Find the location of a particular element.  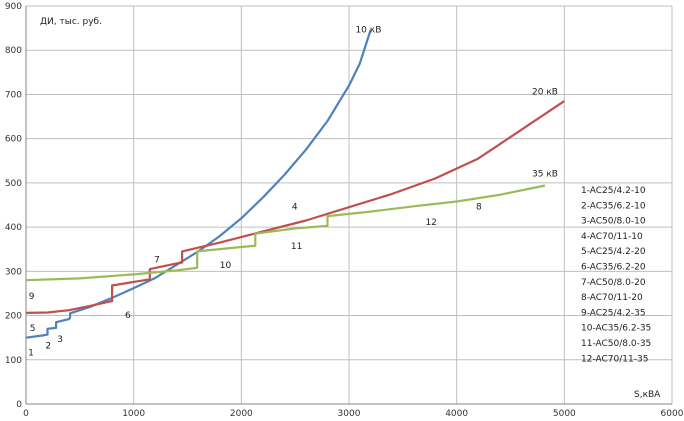

x-tick-label: 4000 is located at coordinates (456, 414).